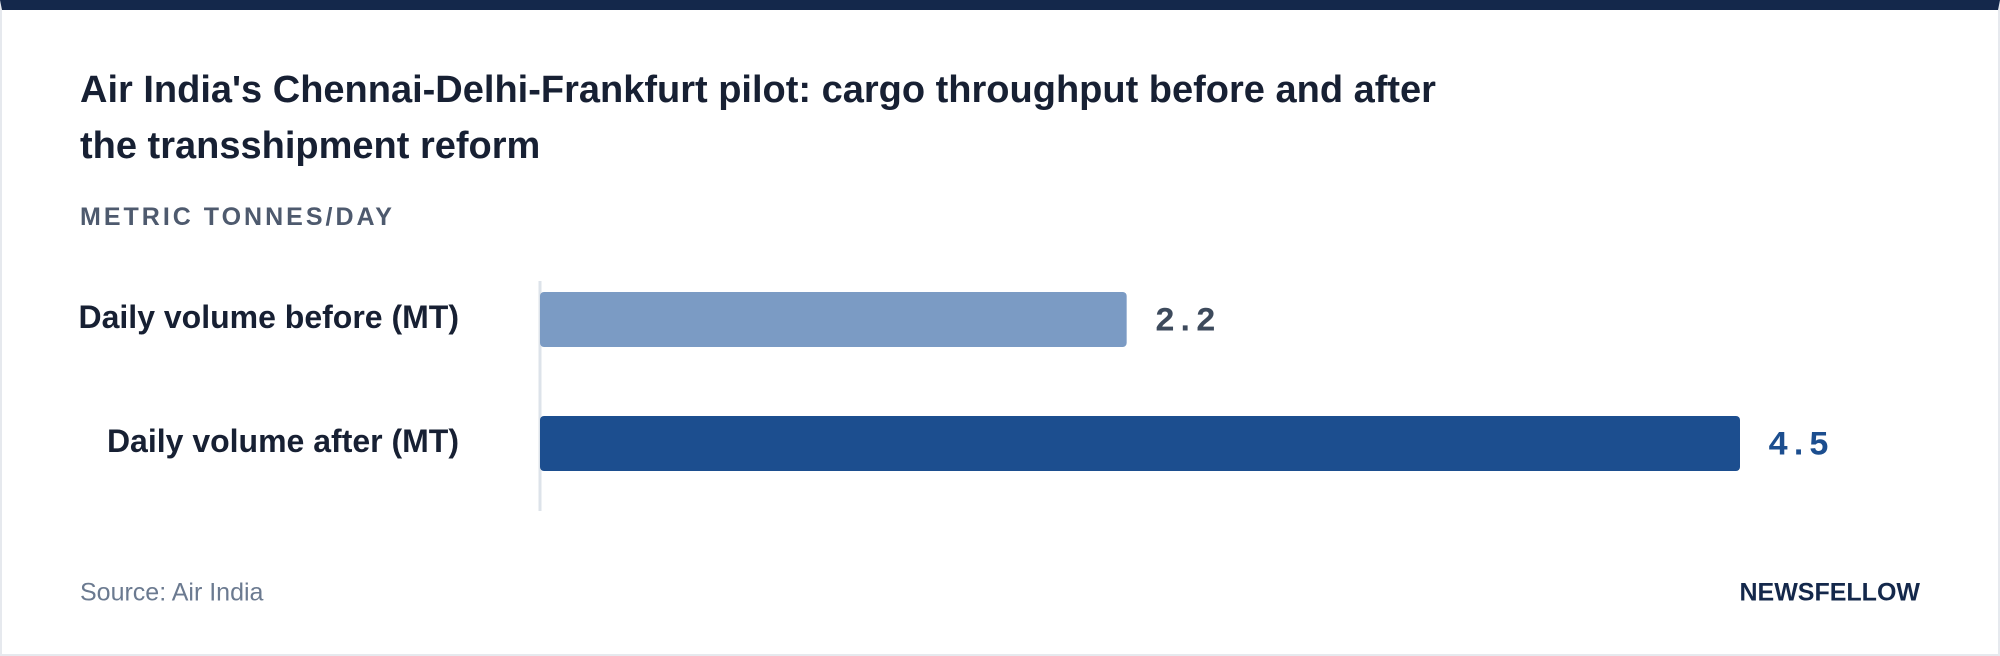 The image size is (2000, 656). Describe the element at coordinates (1185, 322) in the screenshot. I see `value-label: 2.2` at that location.